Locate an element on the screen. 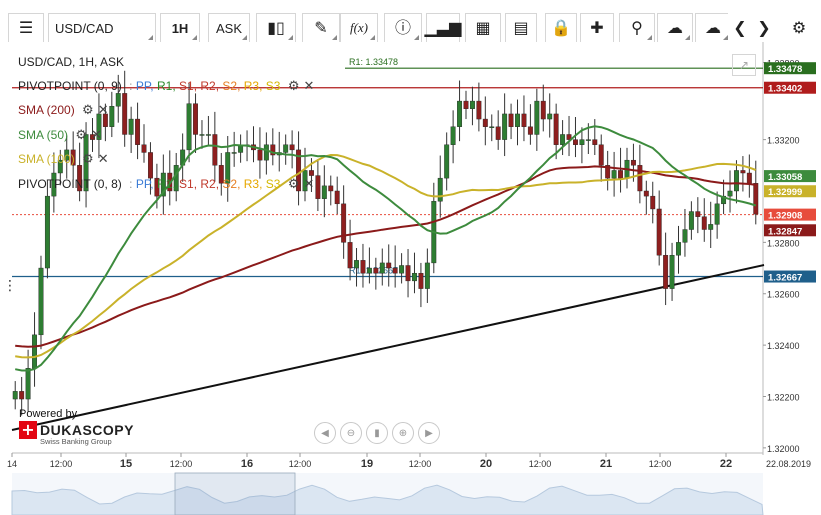 This screenshot has height=515, width=821. zoom-in-button: ⊕ is located at coordinates (403, 433).